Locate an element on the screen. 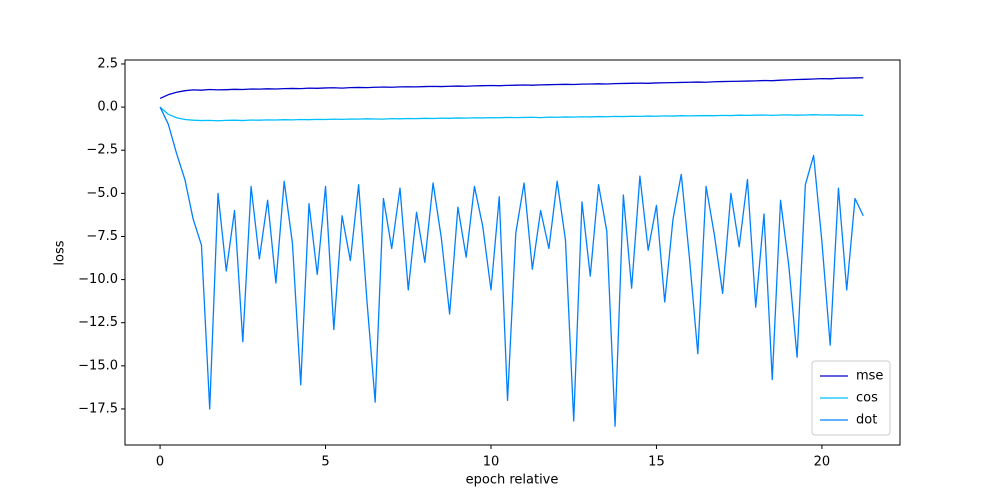 The width and height of the screenshot is (1000, 504). y-tick-label: −5.0 is located at coordinates (102, 193).